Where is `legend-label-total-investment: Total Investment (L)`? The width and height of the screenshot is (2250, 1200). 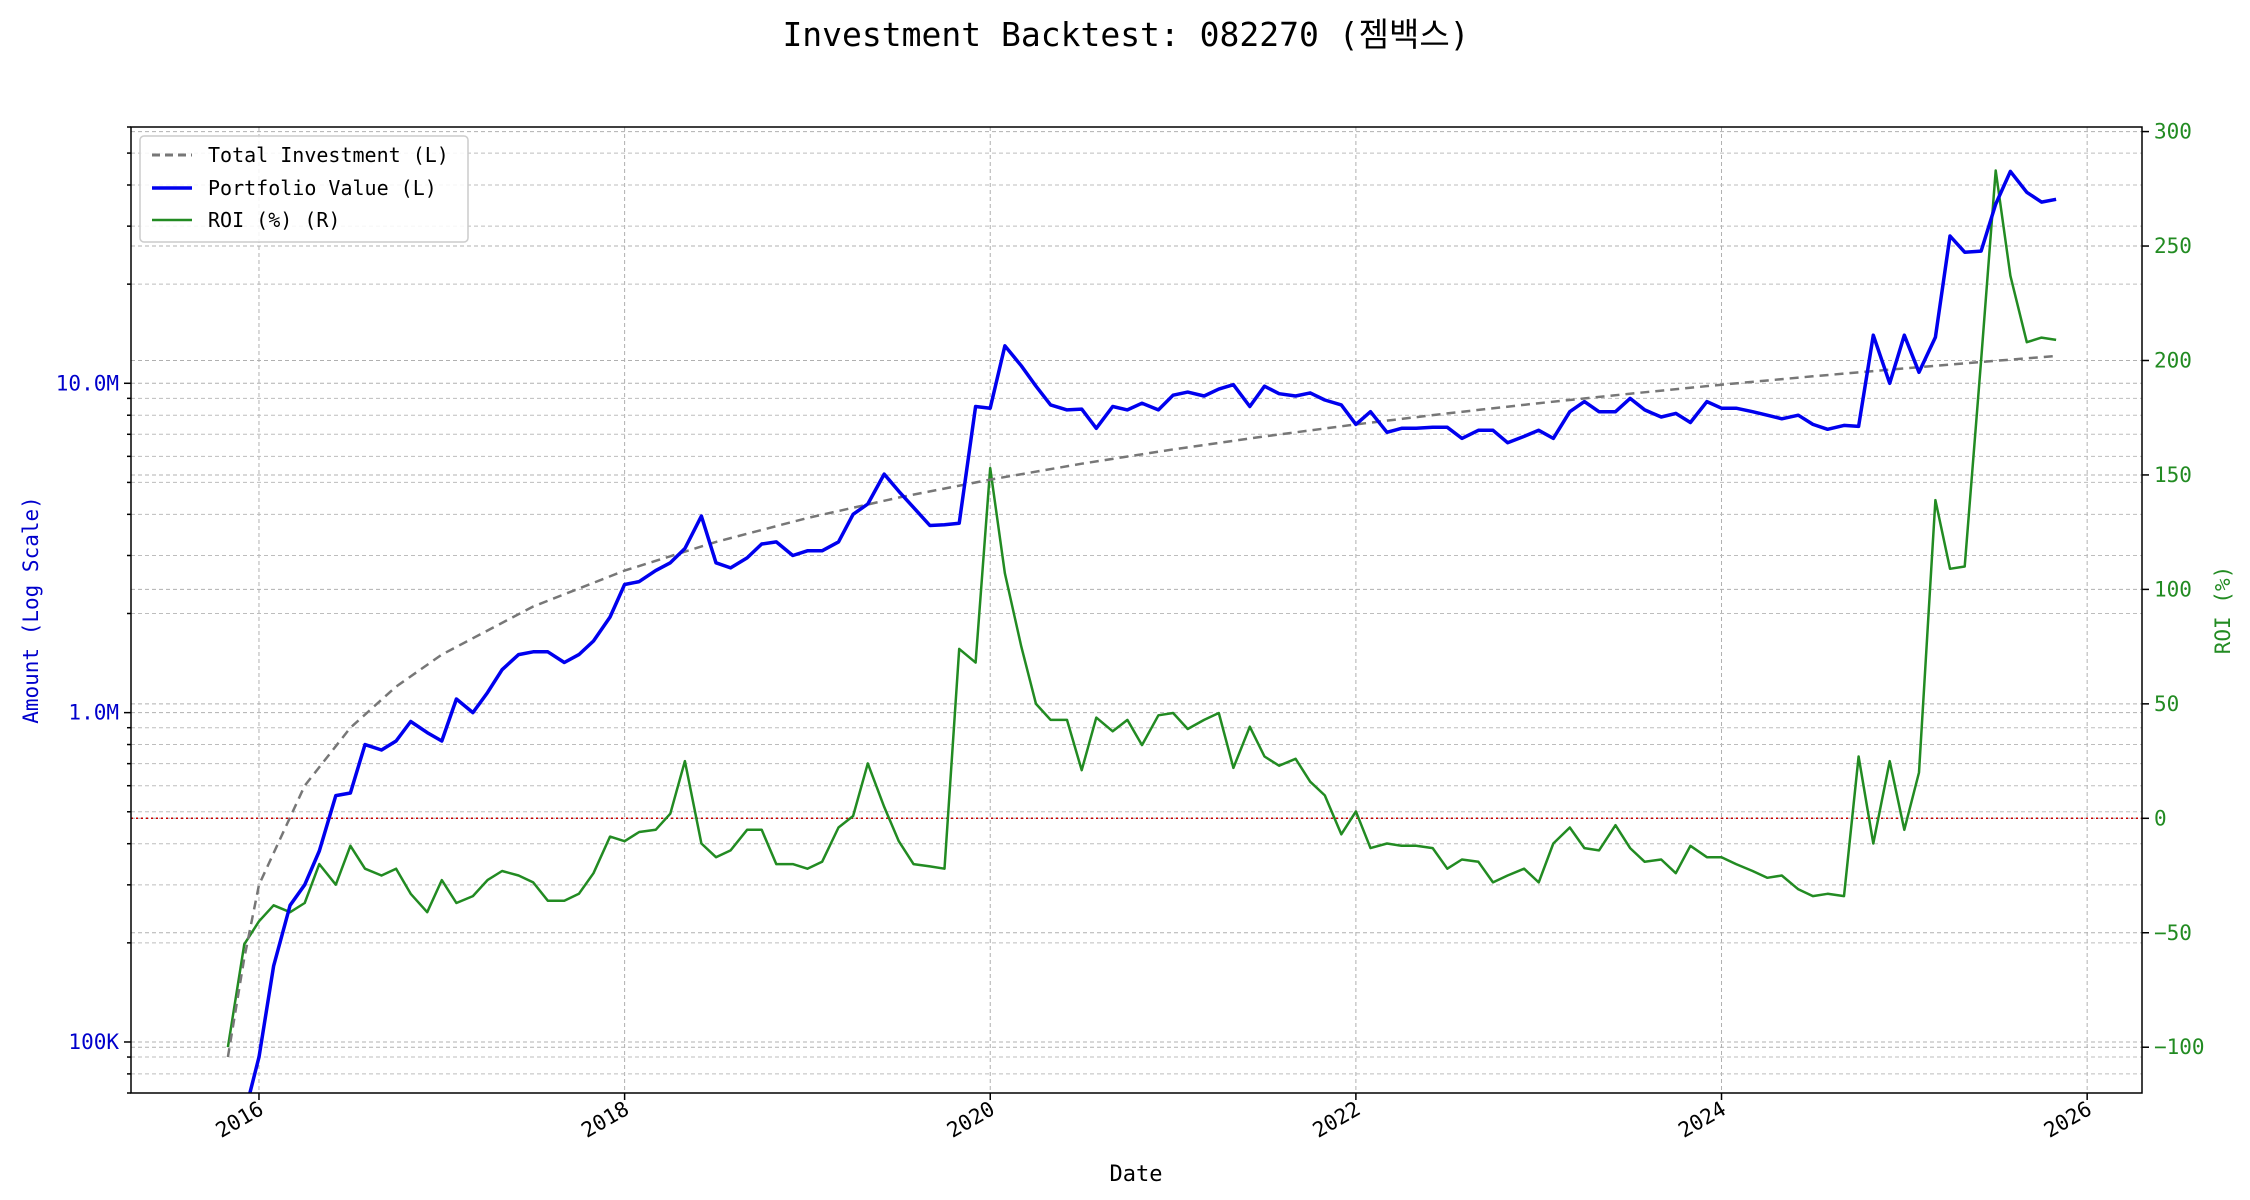 legend-label-total-investment: Total Investment (L) is located at coordinates (328, 155).